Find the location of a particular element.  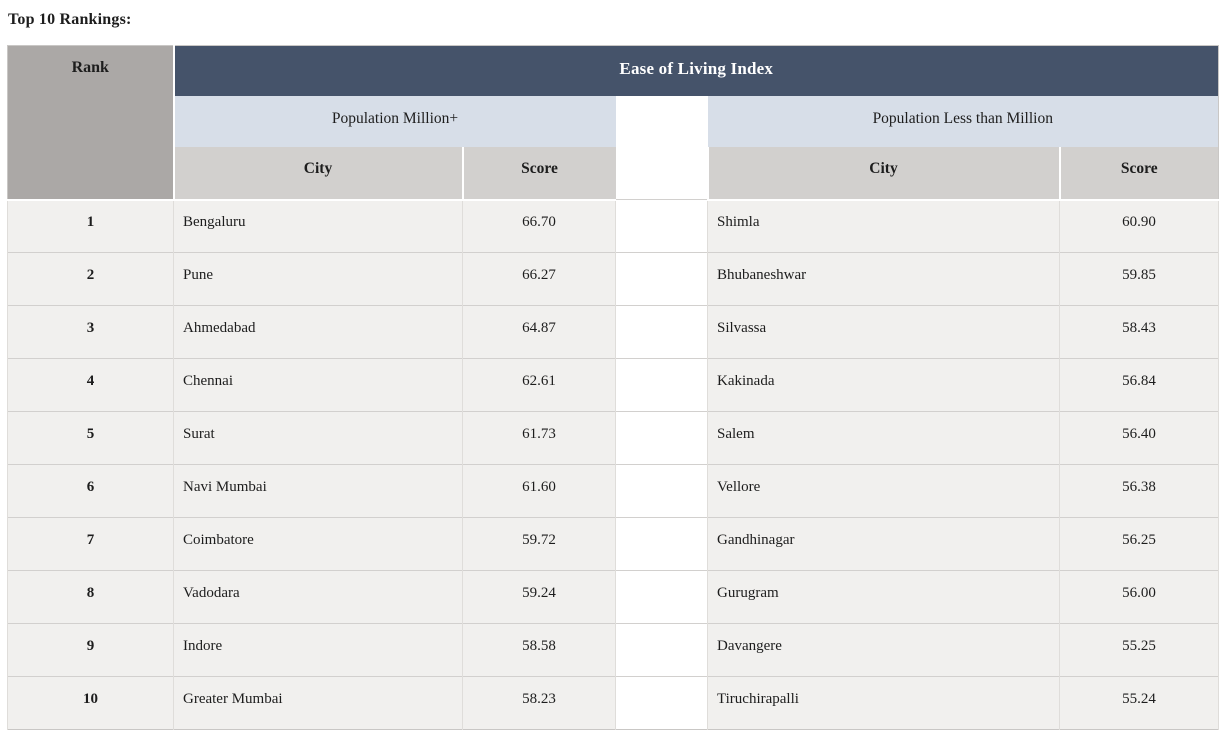

rank-cell: 2 is located at coordinates (90, 279).